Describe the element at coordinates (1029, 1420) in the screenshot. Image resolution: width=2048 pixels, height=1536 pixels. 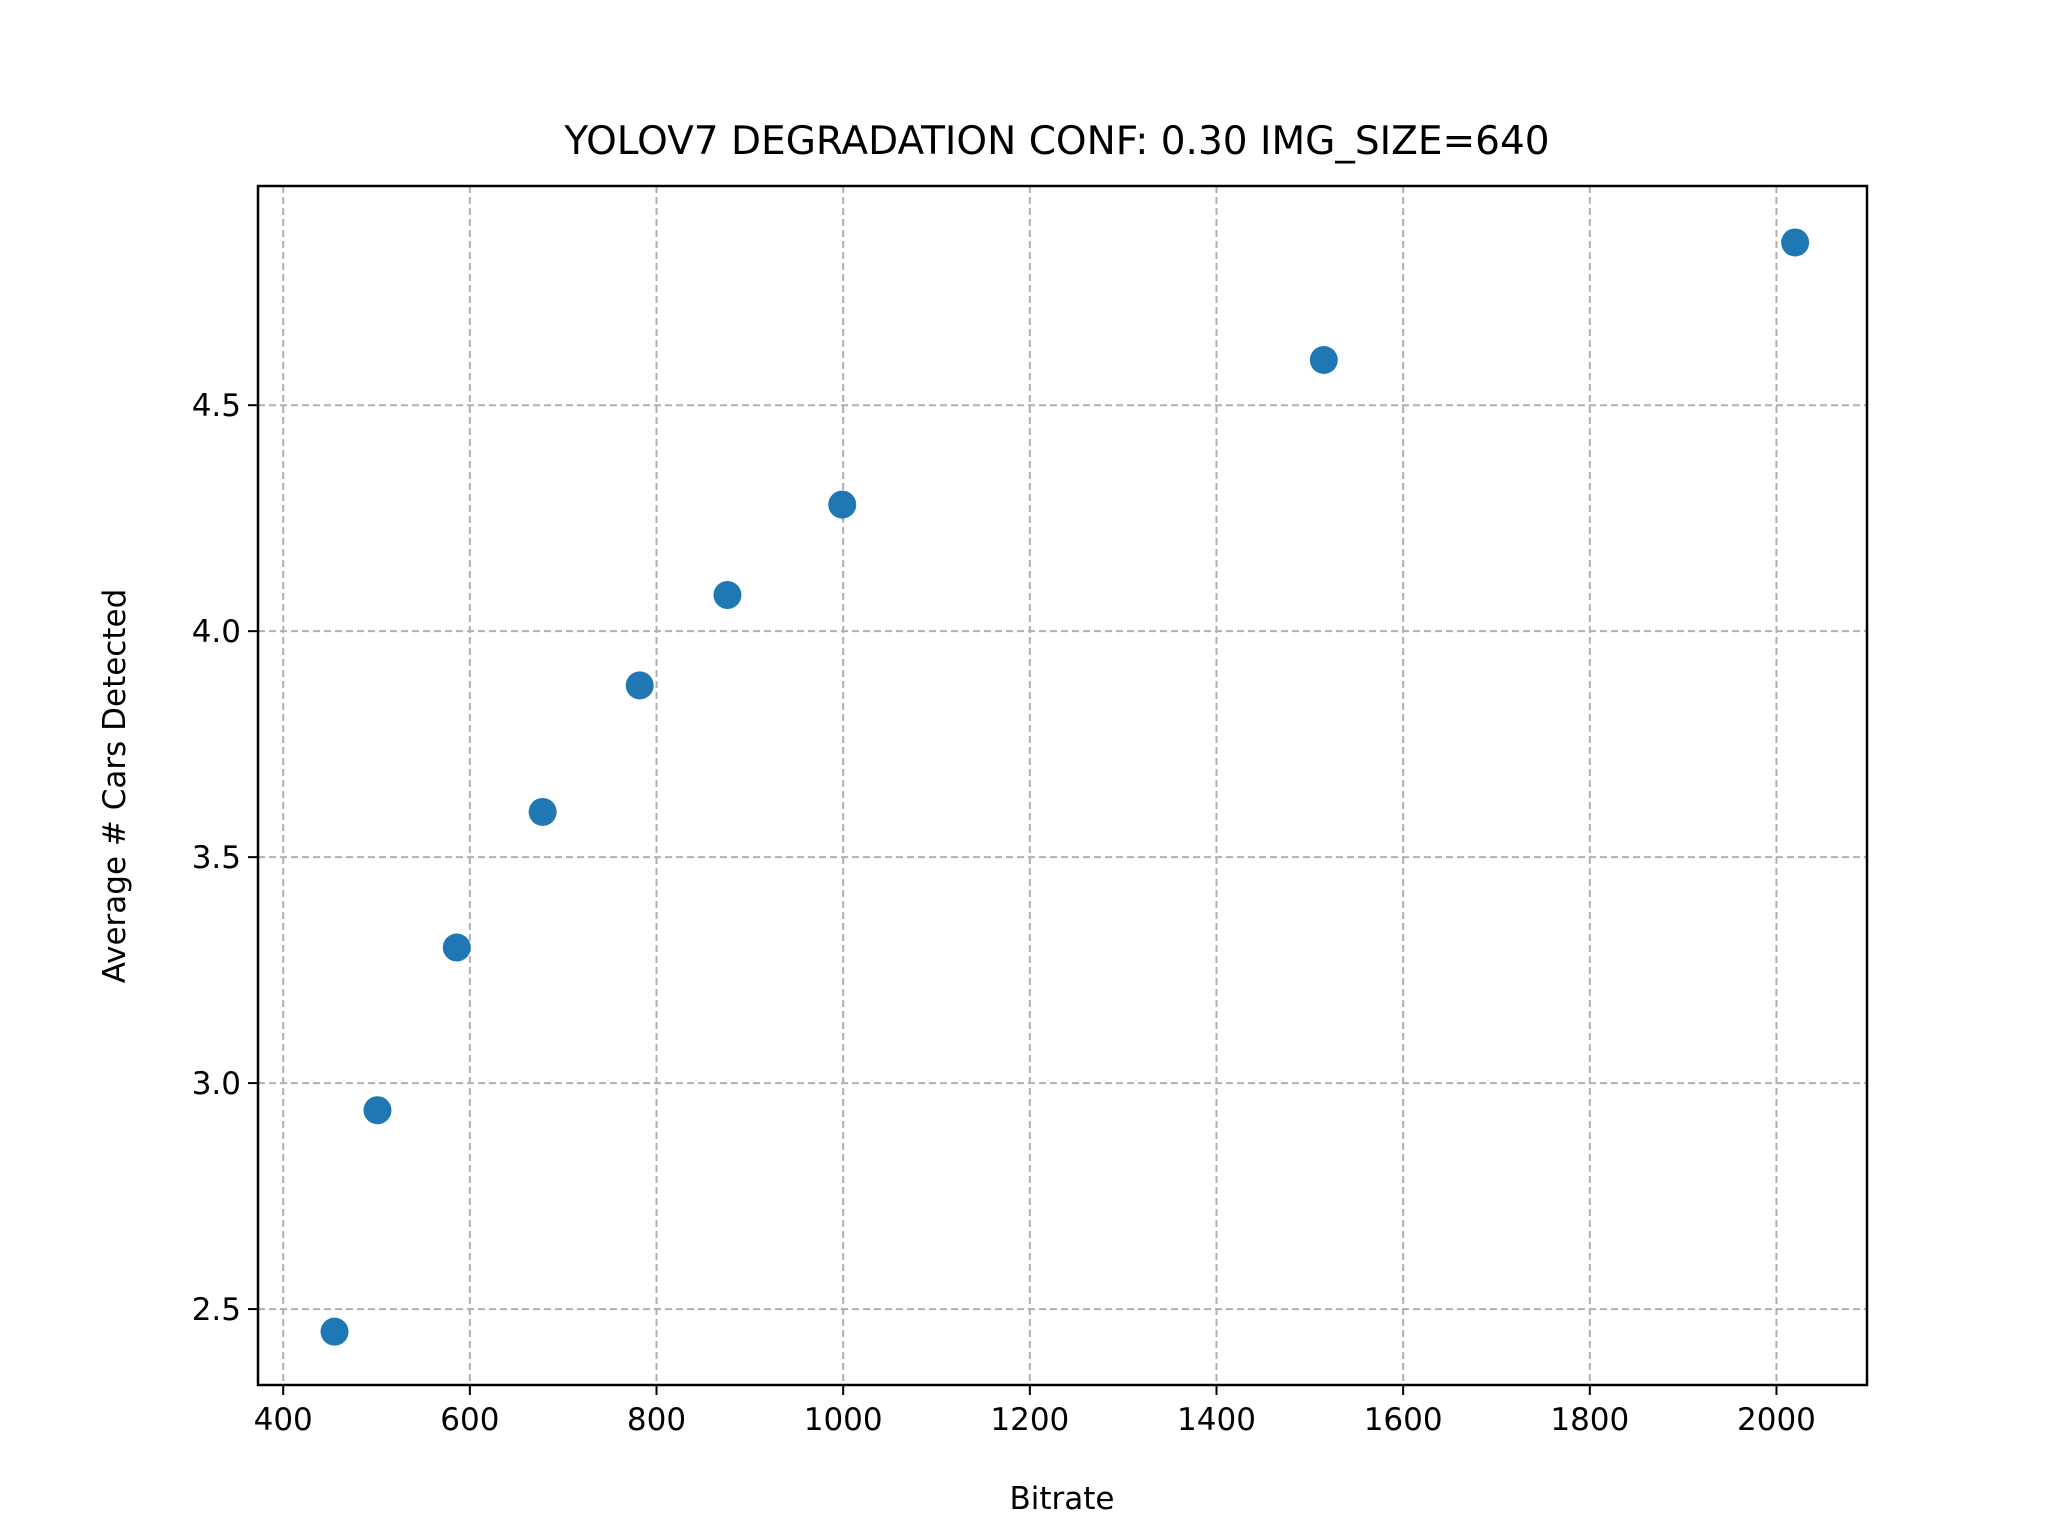
I see `x-tick-label: 1200` at that location.